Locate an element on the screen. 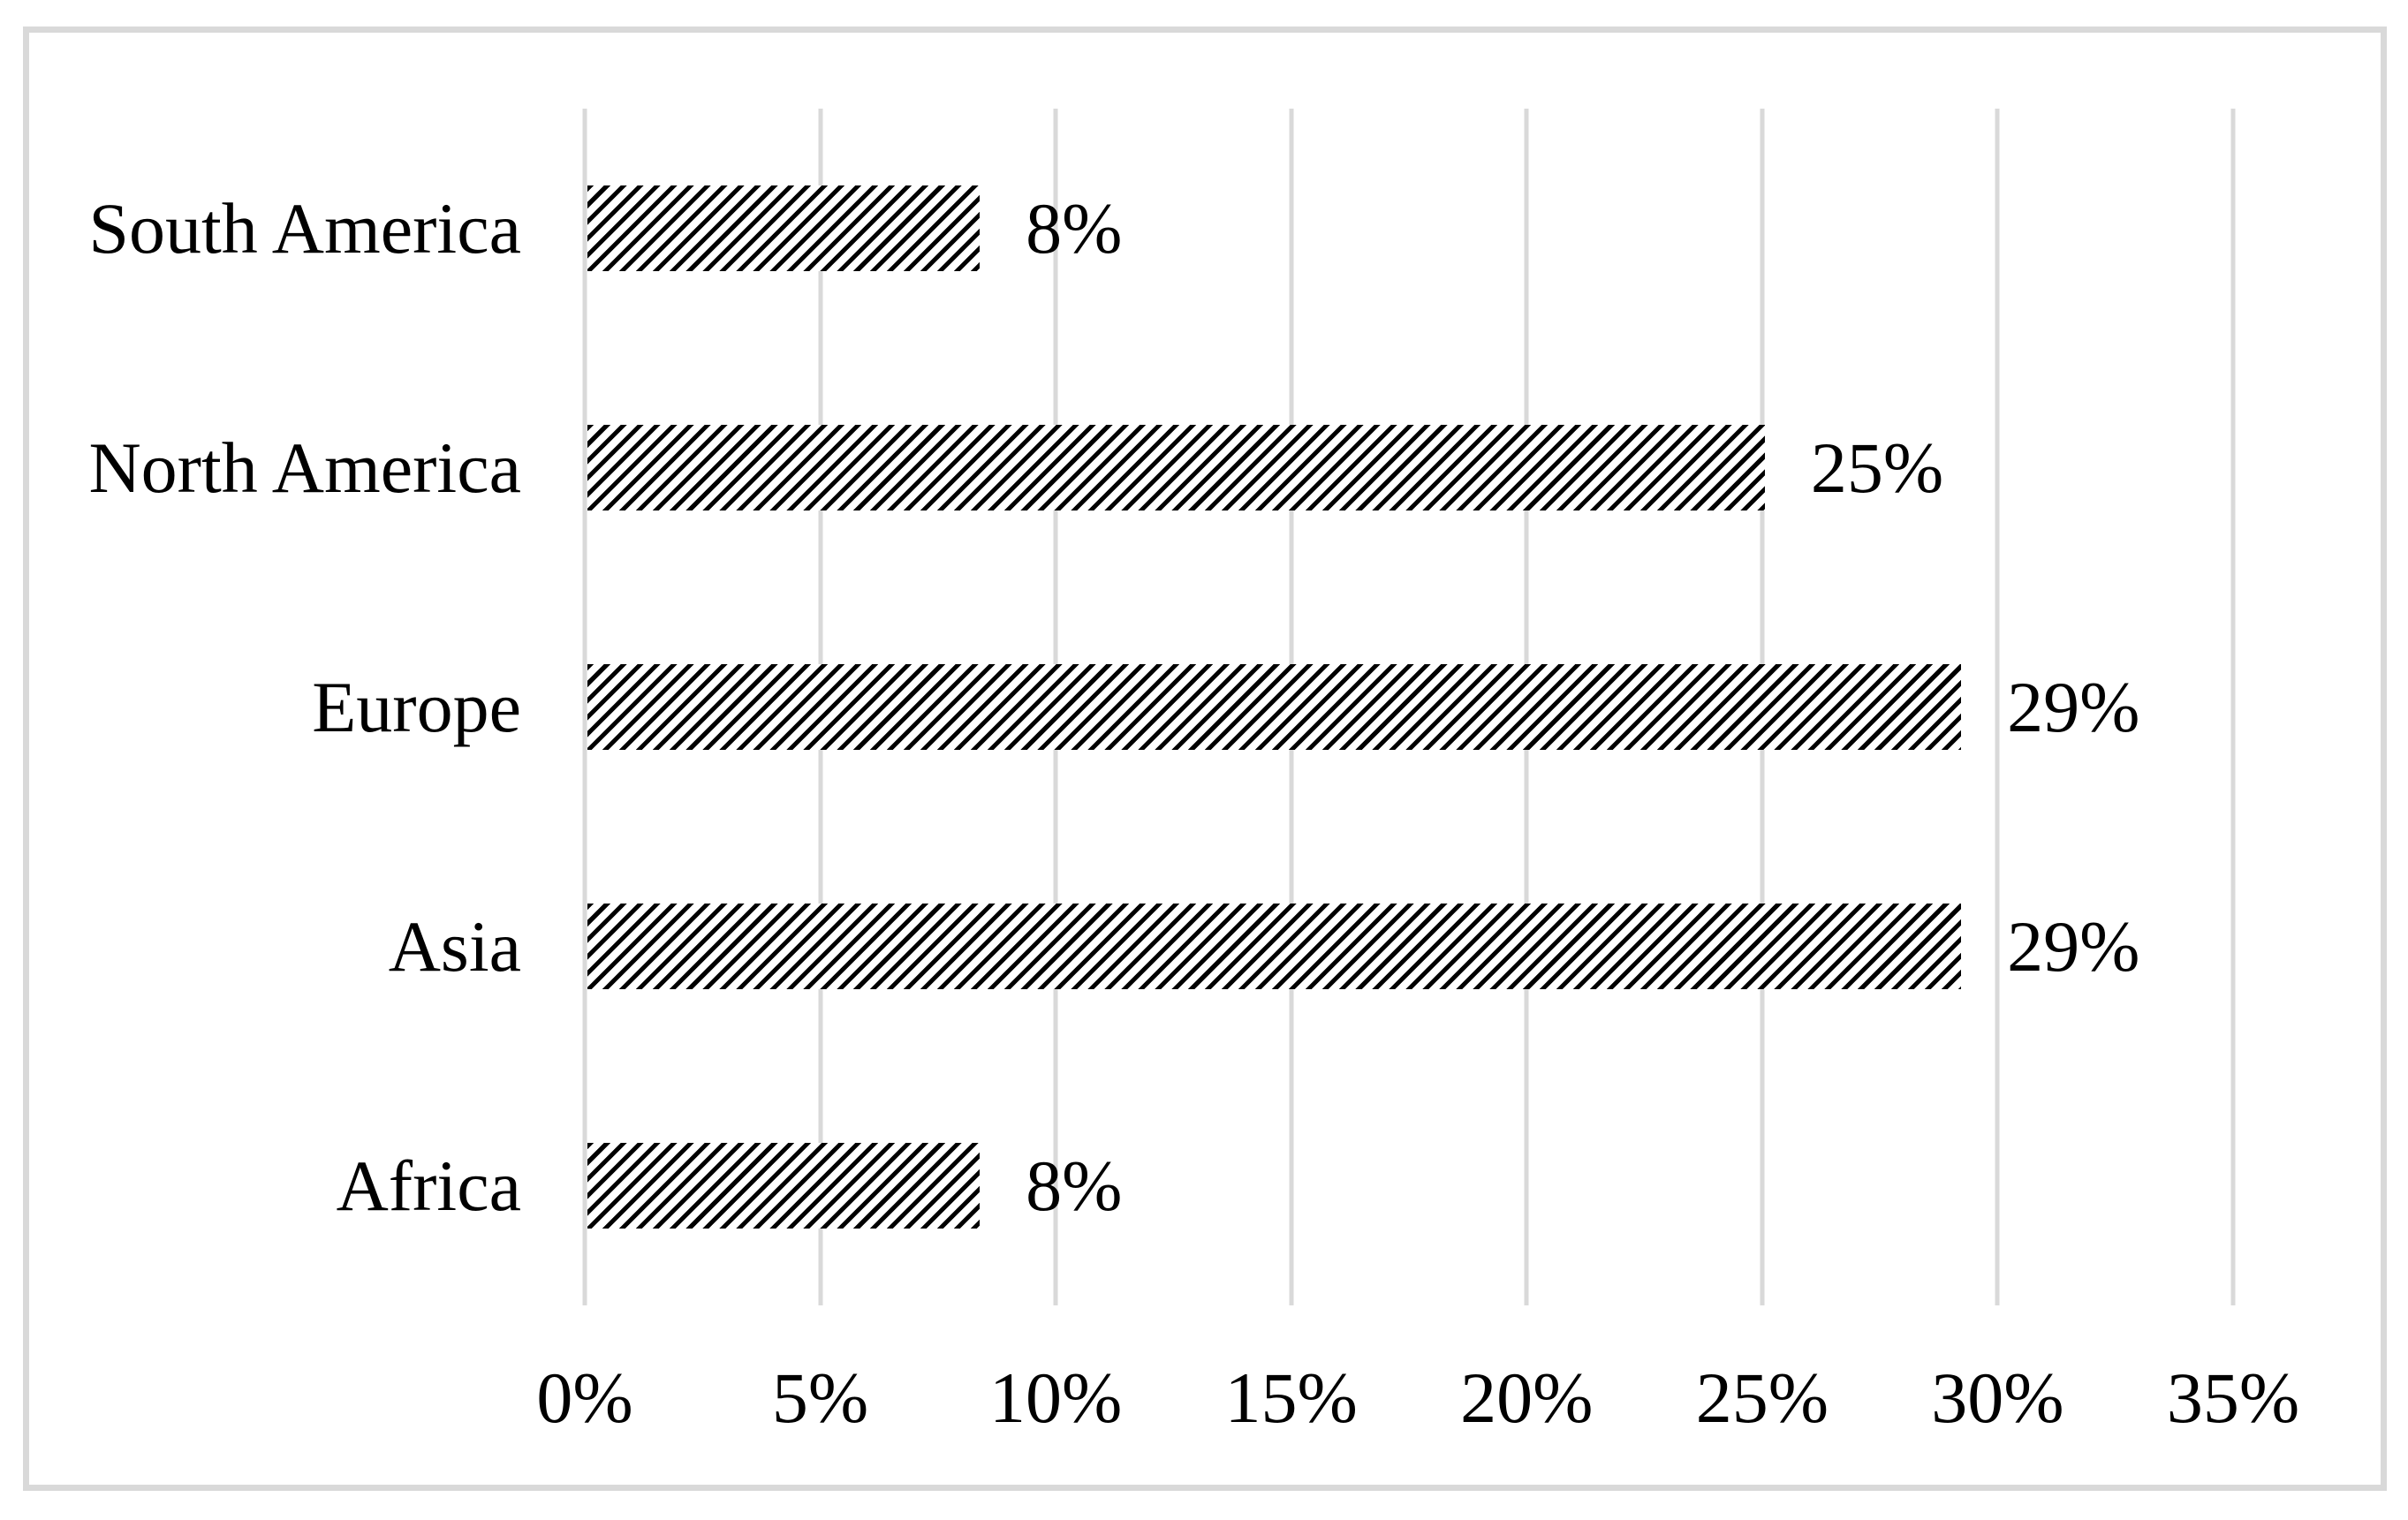  category-label-north-america: North America is located at coordinates (304, 467).